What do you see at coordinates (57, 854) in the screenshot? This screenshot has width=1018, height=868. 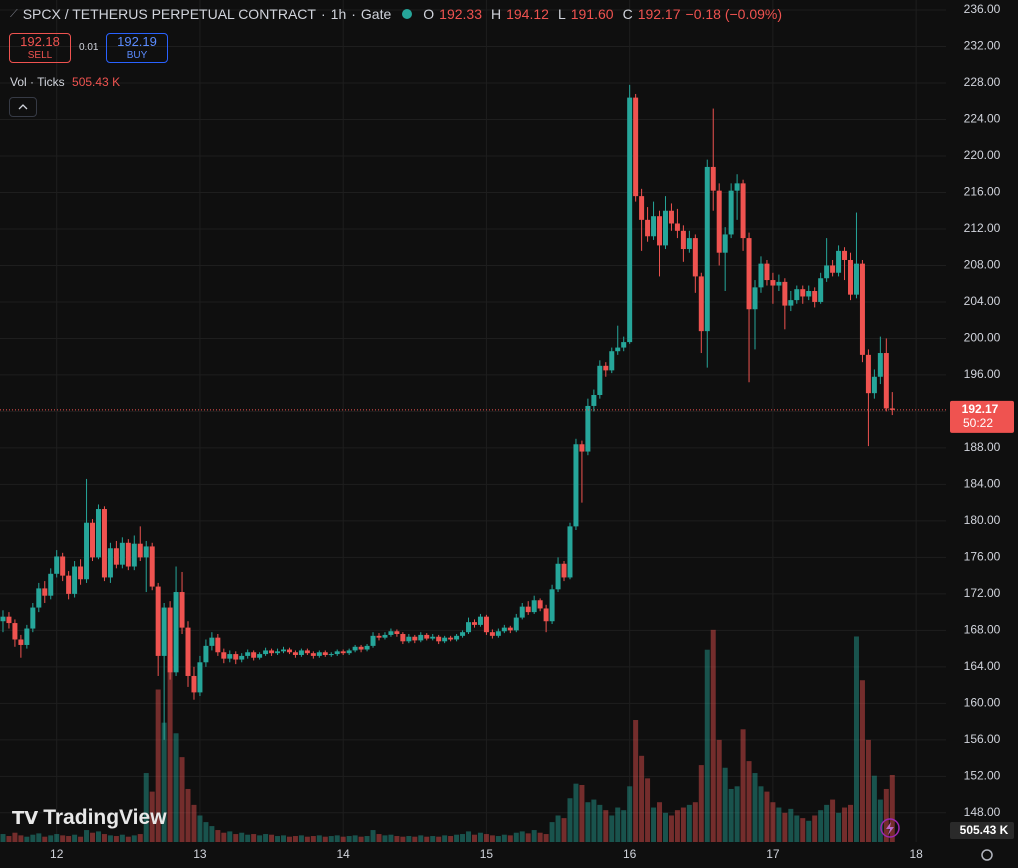 I see `x-tick-label: 12` at bounding box center [57, 854].